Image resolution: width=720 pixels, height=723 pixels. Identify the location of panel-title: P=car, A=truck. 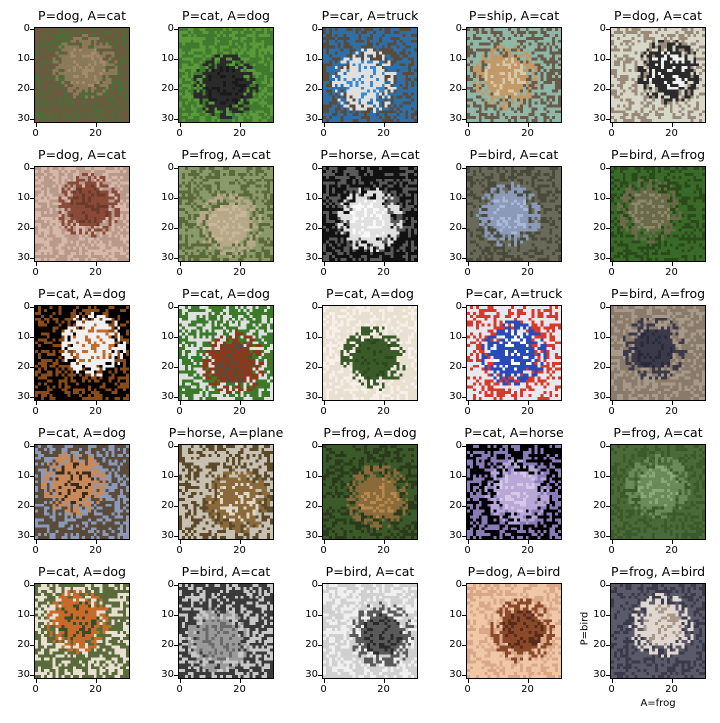
(514, 294).